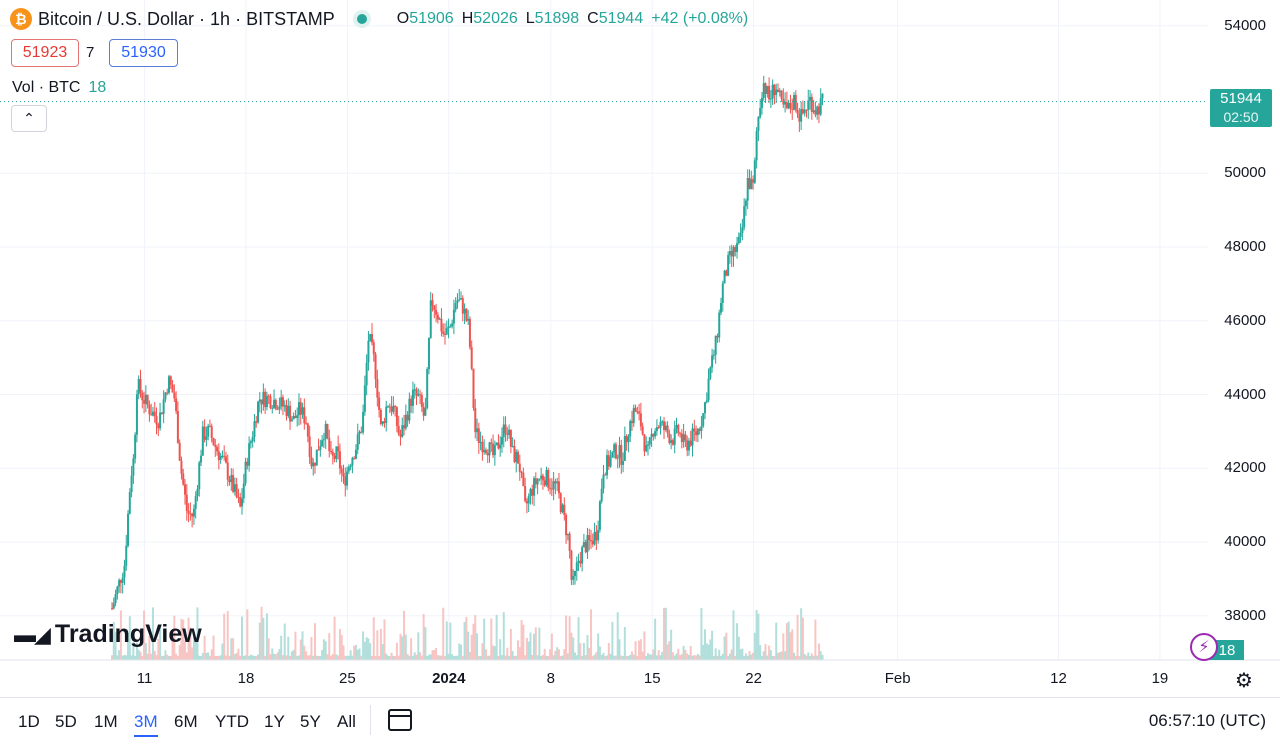 This screenshot has width=1280, height=746. What do you see at coordinates (467, 18) in the screenshot?
I see `high-label: H` at bounding box center [467, 18].